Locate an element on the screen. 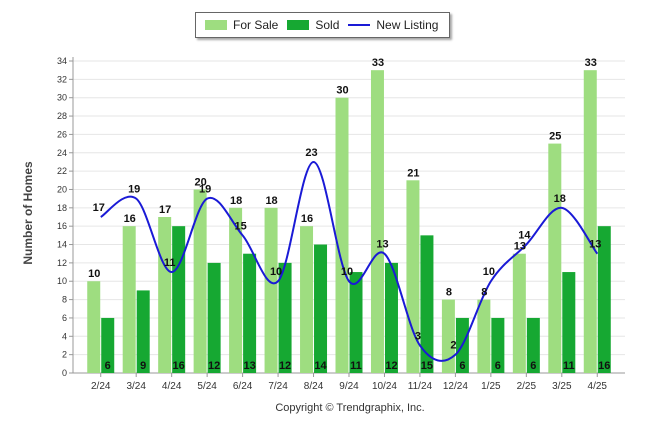  y-tick-label: 24 is located at coordinates (62, 153).